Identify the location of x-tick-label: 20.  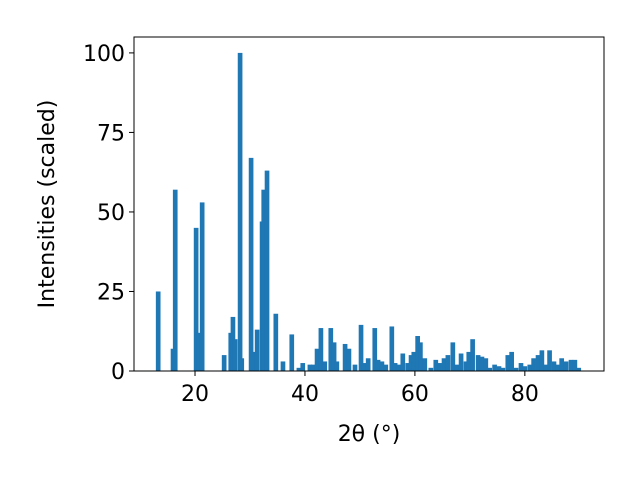
(195, 394).